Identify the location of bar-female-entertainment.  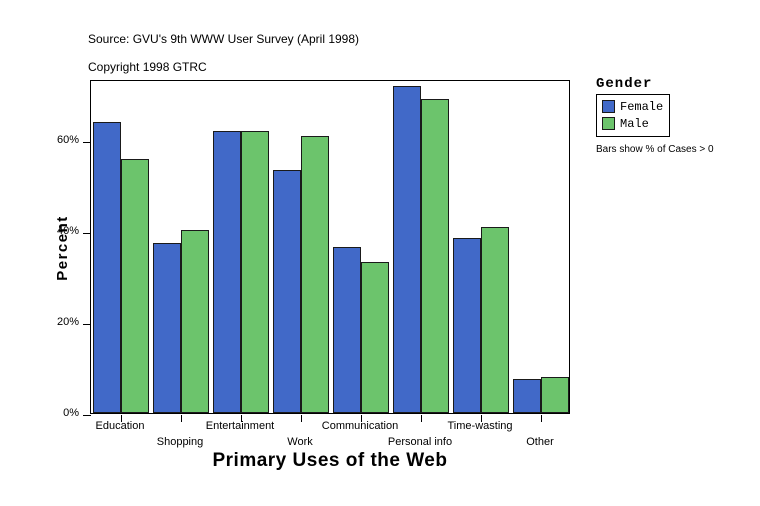
(227, 272).